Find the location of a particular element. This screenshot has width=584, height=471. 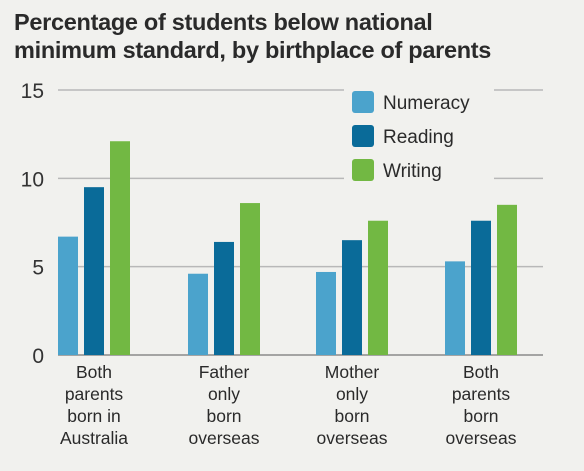

legend-label: Writing is located at coordinates (412, 171).